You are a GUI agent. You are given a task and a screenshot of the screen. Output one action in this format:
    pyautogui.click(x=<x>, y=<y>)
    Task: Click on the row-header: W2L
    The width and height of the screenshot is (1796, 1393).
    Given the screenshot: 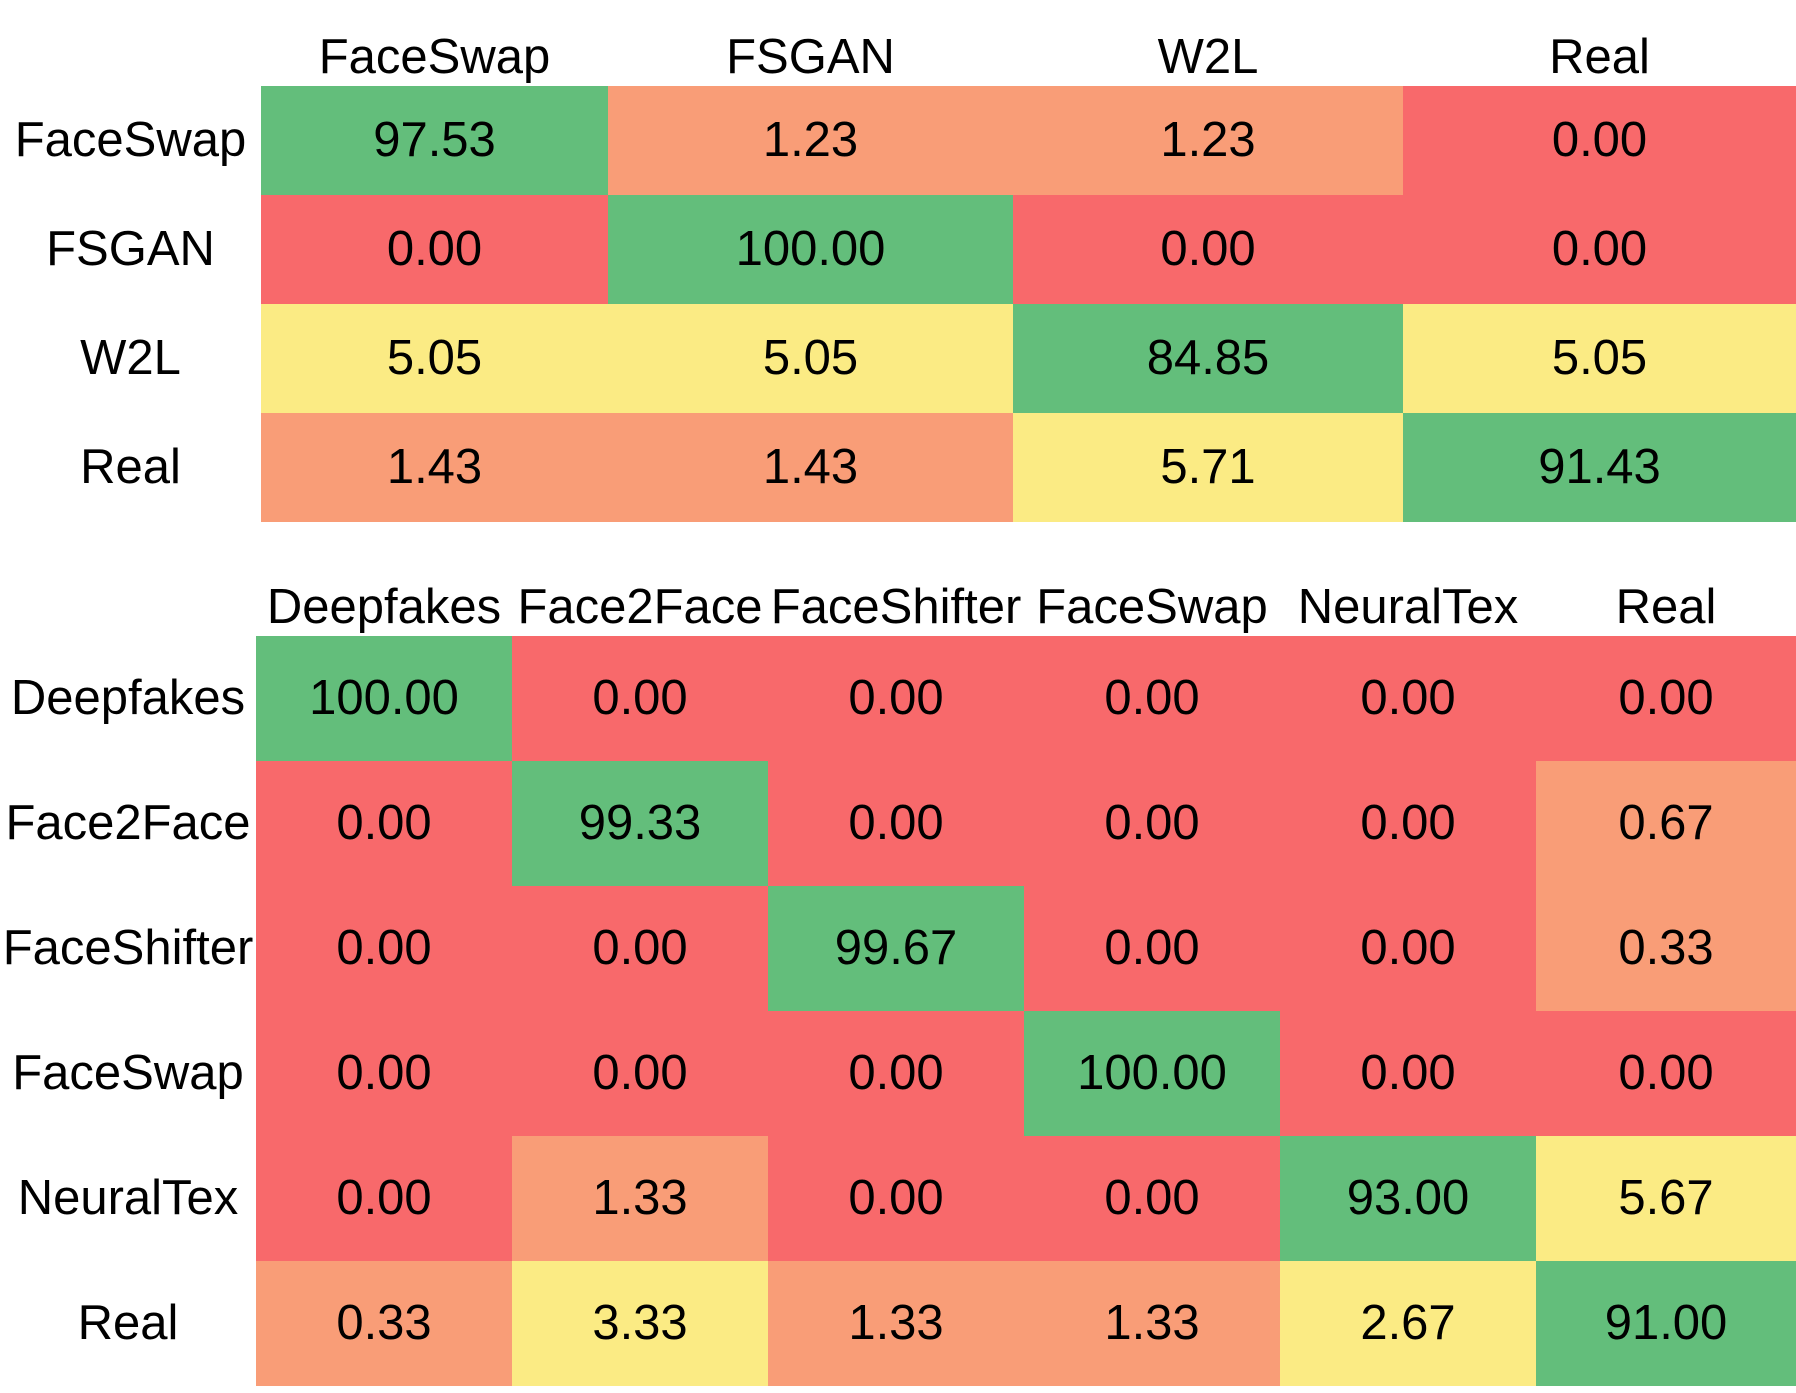 What is the action you would take?
    pyautogui.click(x=130, y=358)
    